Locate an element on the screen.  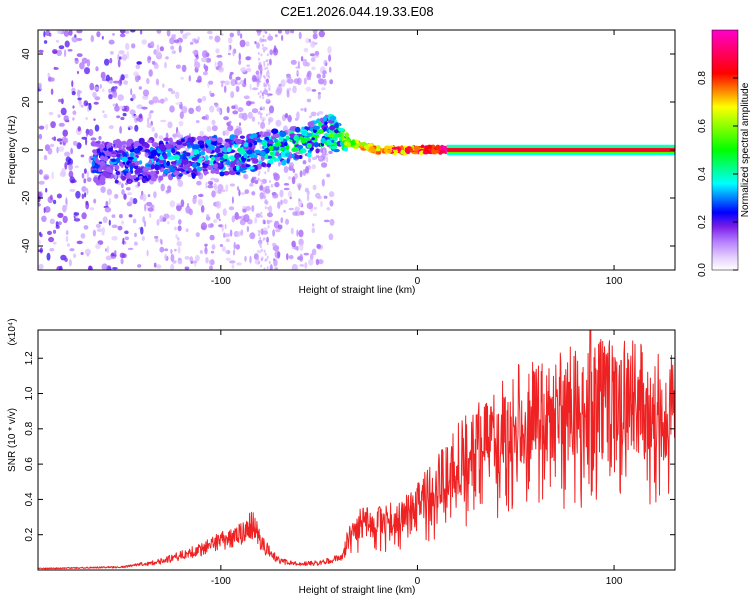
spectrogram-y-label: Frequency (Hz) is located at coordinates (12, 150).